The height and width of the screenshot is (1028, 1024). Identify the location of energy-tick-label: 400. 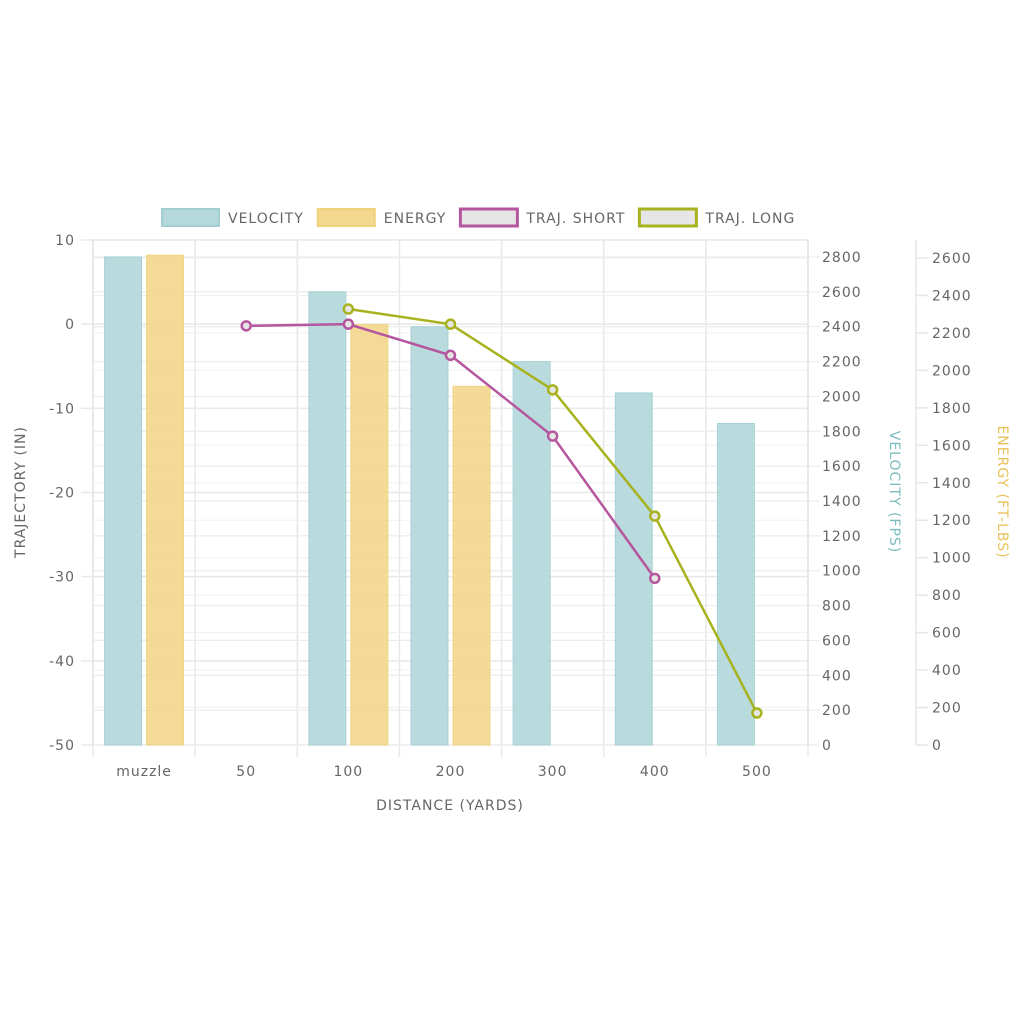
(947, 671).